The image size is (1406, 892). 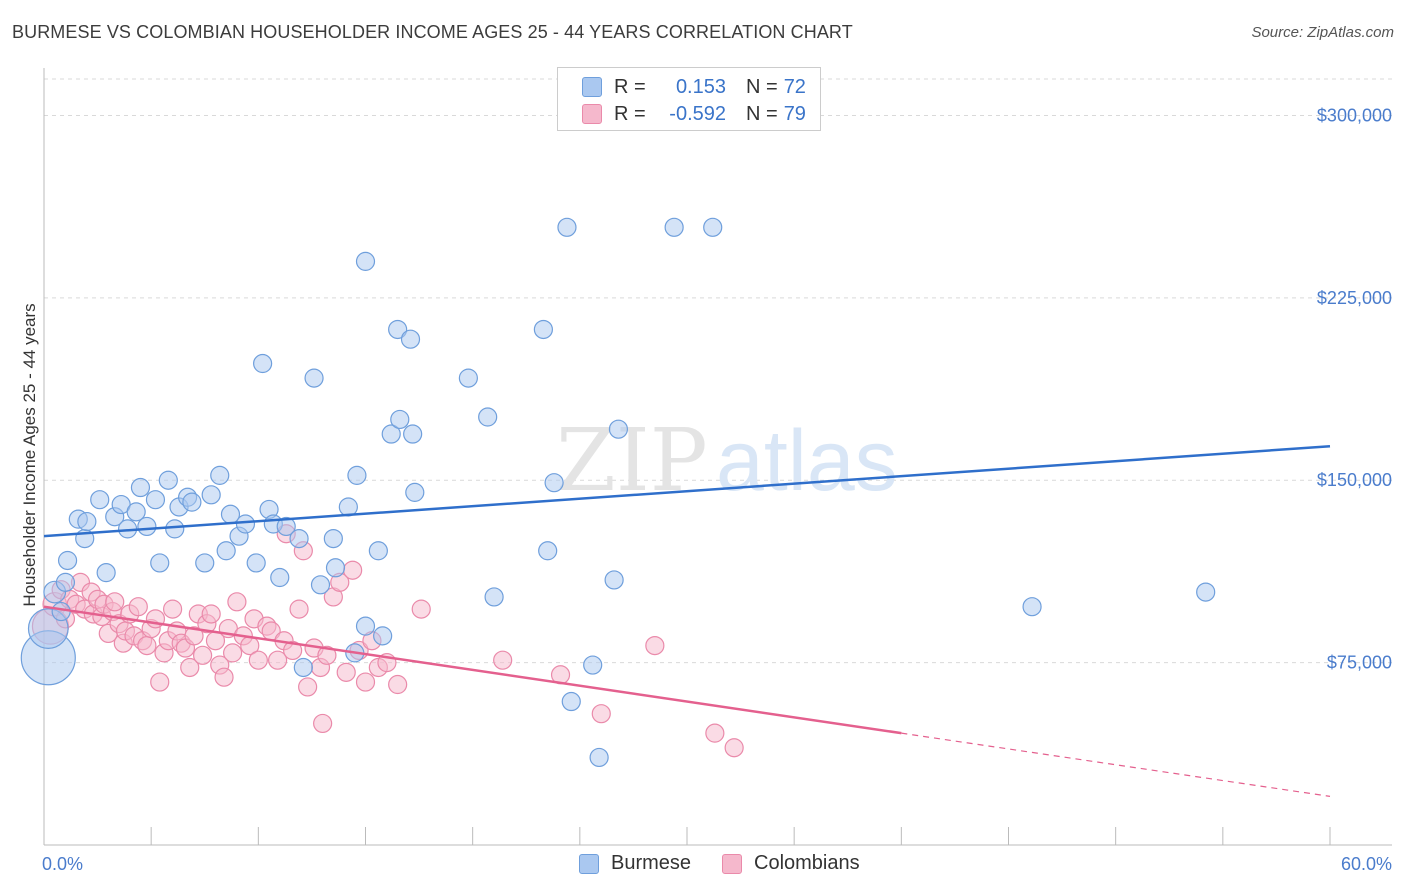 What do you see at coordinates (1354, 480) in the screenshot?
I see `y-tick-label: $150,000` at bounding box center [1354, 480].